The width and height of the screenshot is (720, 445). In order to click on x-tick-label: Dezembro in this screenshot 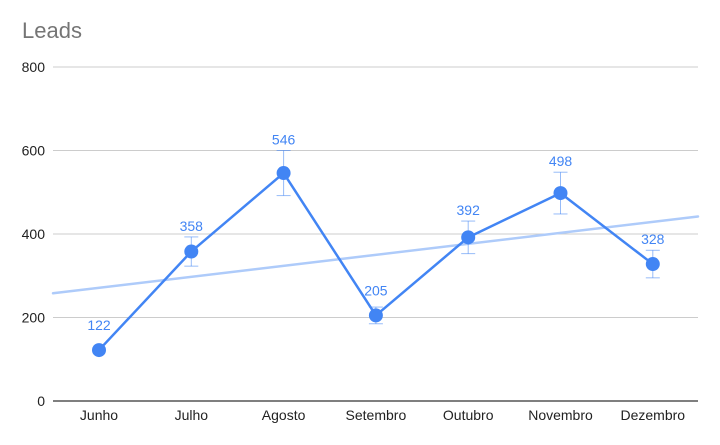, I will do `click(653, 415)`.